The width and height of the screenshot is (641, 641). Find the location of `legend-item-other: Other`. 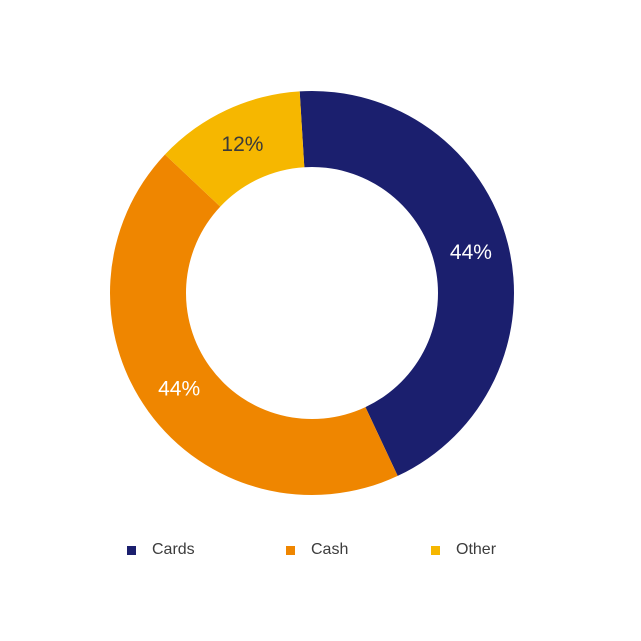

legend-item-other: Other is located at coordinates (463, 550).